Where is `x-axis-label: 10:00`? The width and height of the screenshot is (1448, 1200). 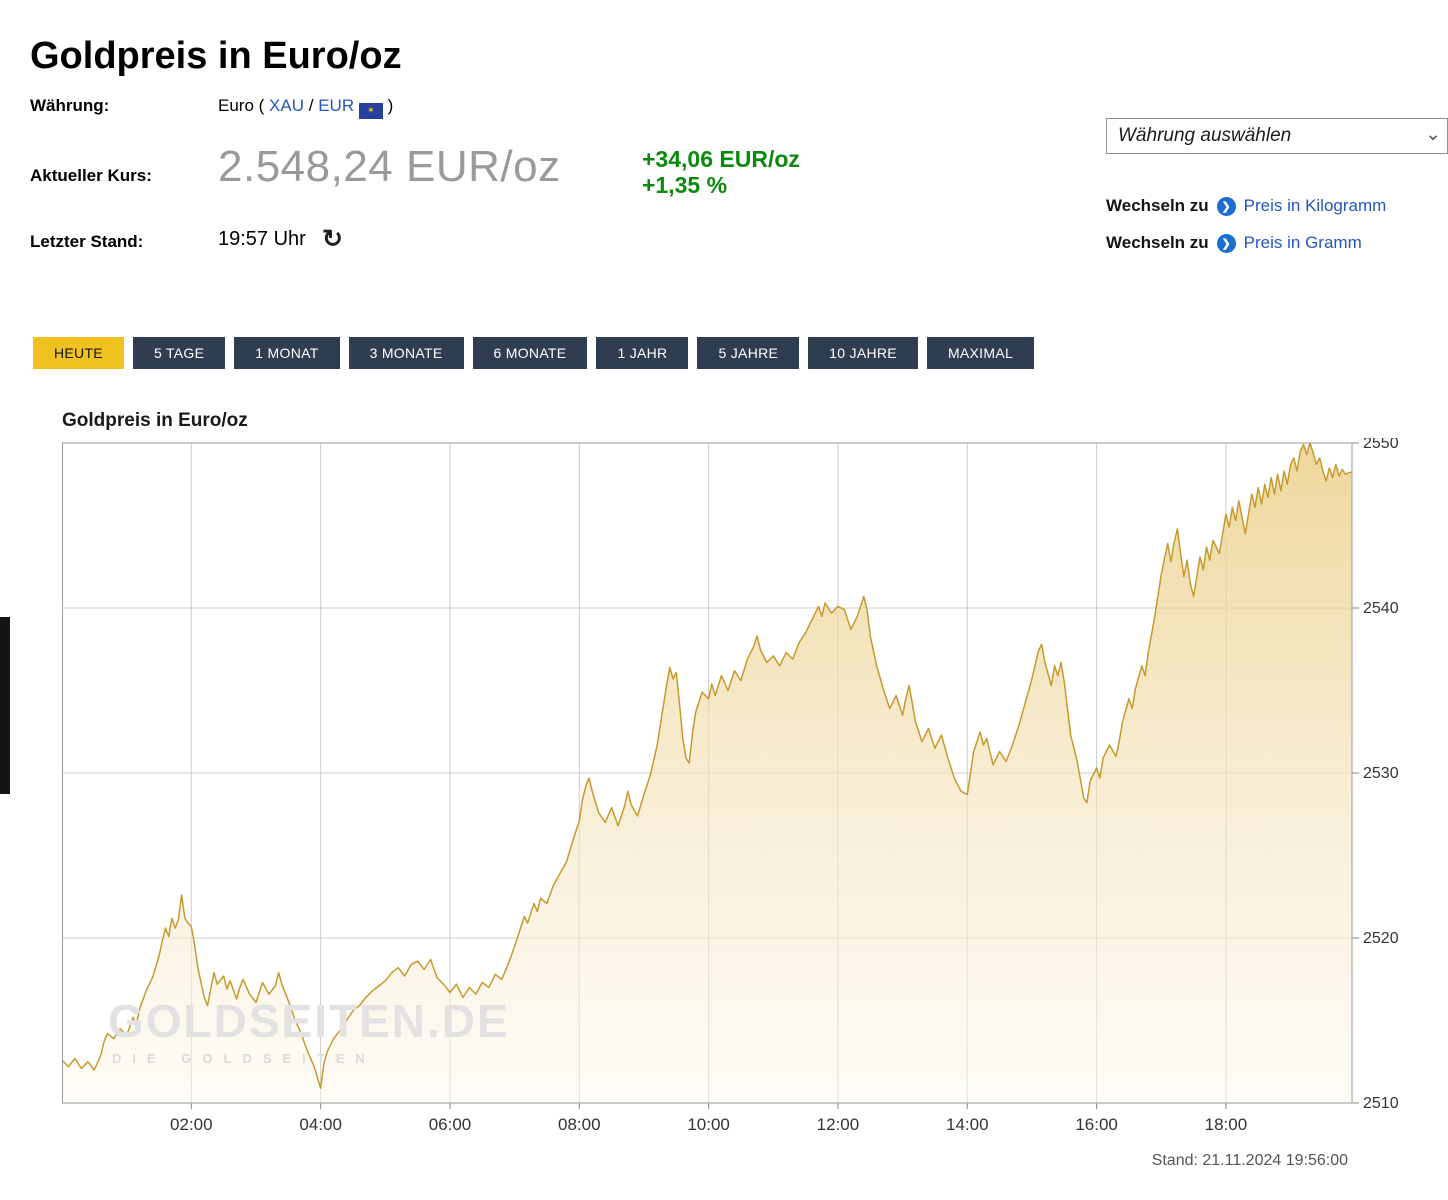
x-axis-label: 10:00 is located at coordinates (708, 1124).